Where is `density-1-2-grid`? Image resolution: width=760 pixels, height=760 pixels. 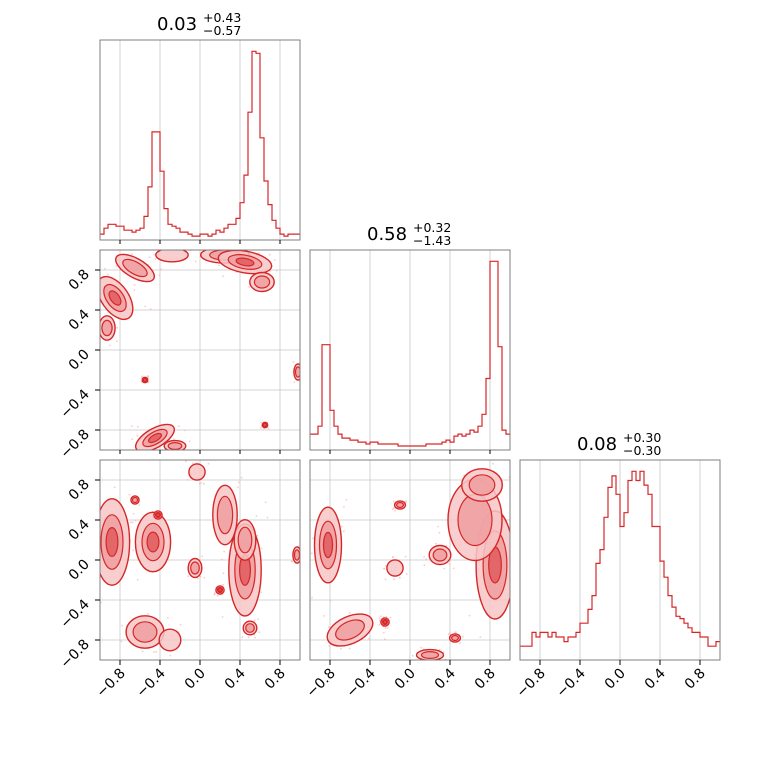 density-1-2-grid is located at coordinates (200, 350).